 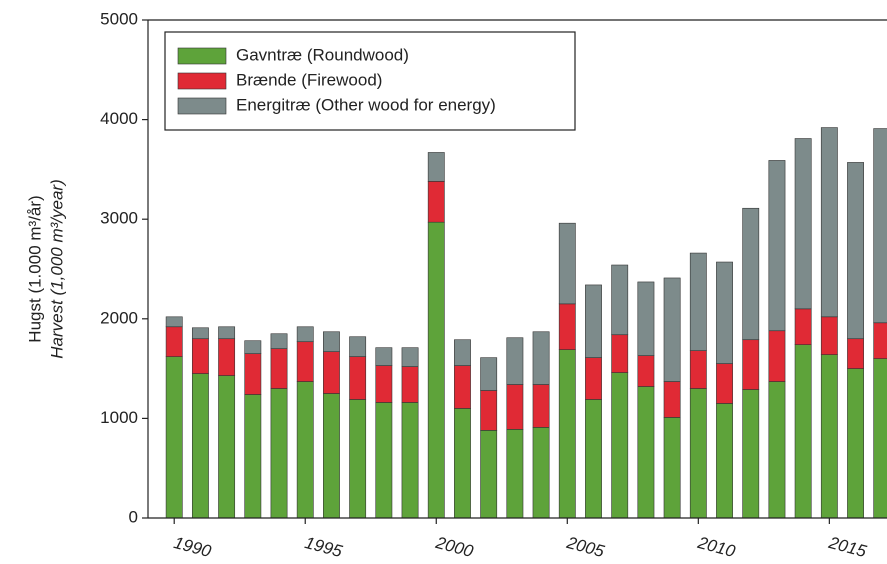 I want to click on legend-box, so click(x=370, y=81).